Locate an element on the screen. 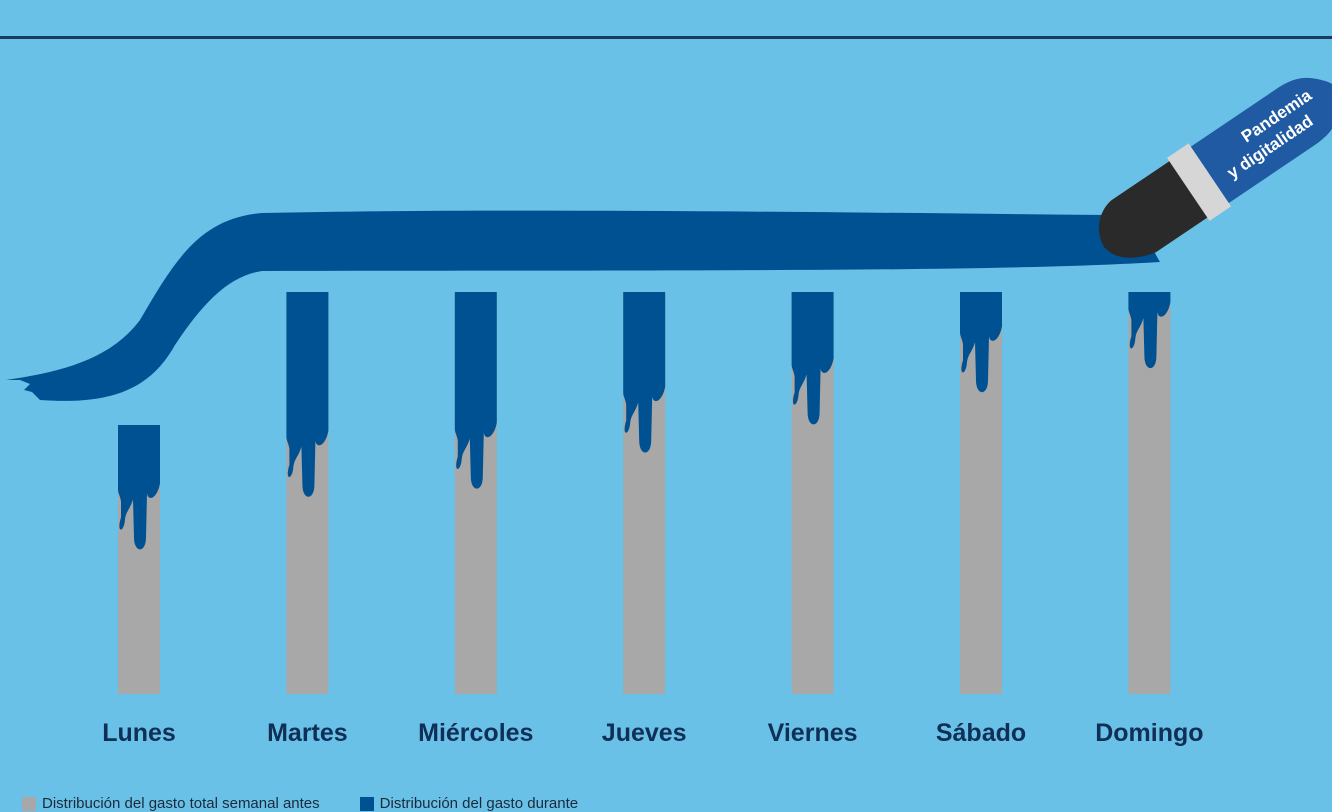 This screenshot has width=1332, height=812. paintbrush-icon: Pandemia y digitalidad is located at coordinates (1215, 167).